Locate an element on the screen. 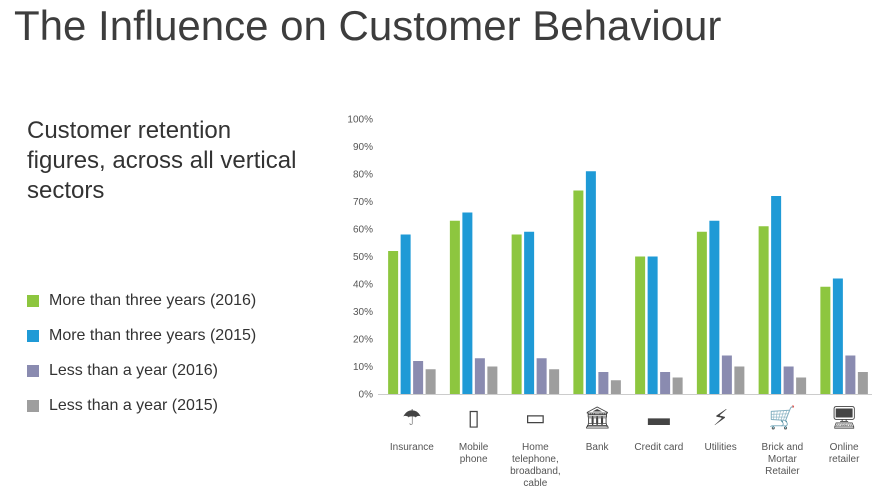 Image resolution: width=878 pixels, height=499 pixels. legend-item-3: Less than a year (2016) is located at coordinates (141, 370).